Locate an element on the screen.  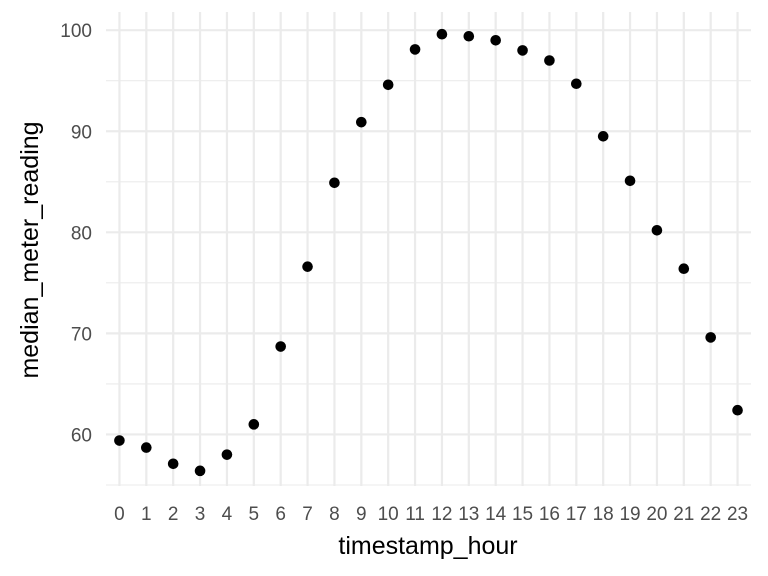
y-tick-label: 60 is located at coordinates (81, 435).